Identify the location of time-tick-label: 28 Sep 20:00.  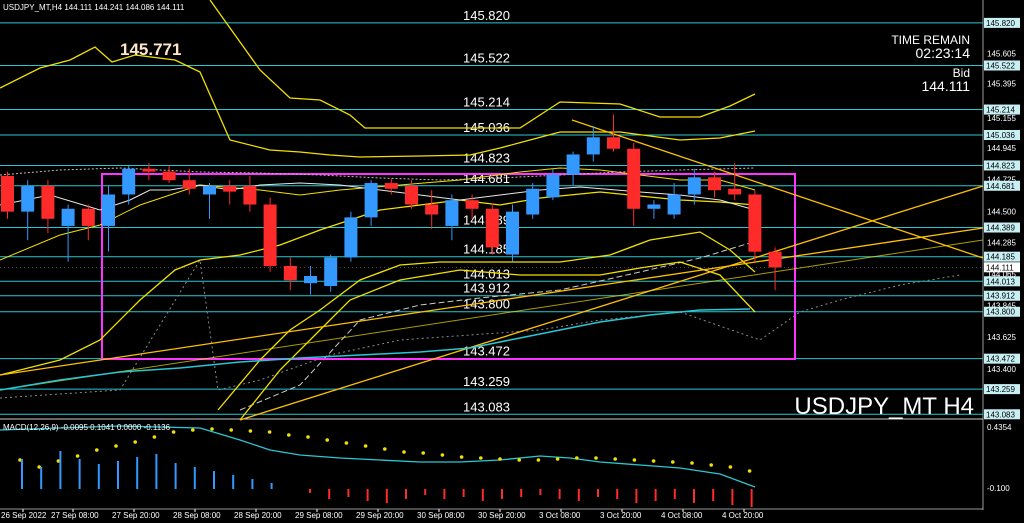
(258, 515).